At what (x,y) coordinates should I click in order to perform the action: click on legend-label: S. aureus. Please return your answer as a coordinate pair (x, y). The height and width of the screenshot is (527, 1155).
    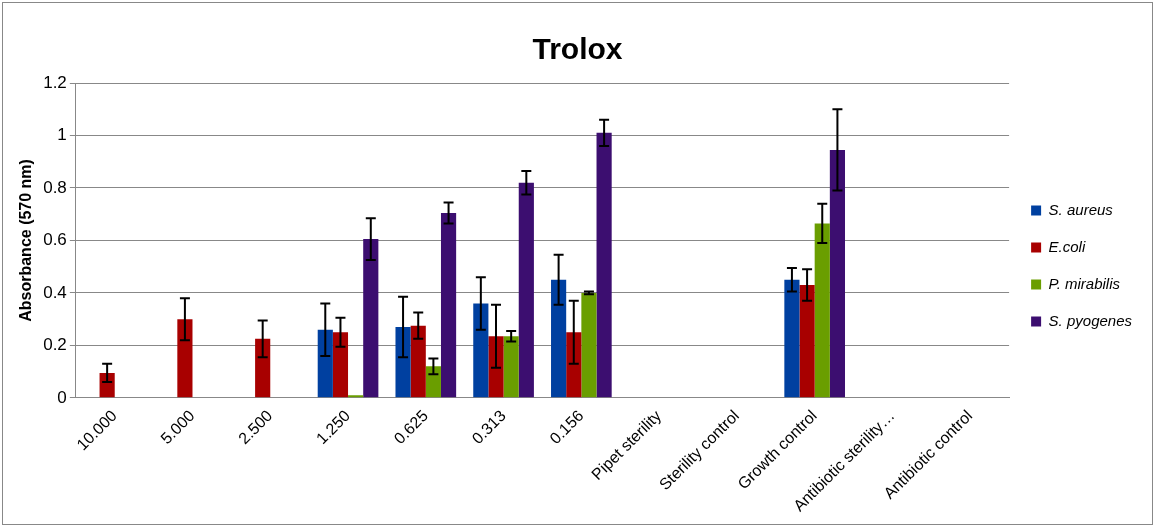
    Looking at the image, I should click on (1081, 209).